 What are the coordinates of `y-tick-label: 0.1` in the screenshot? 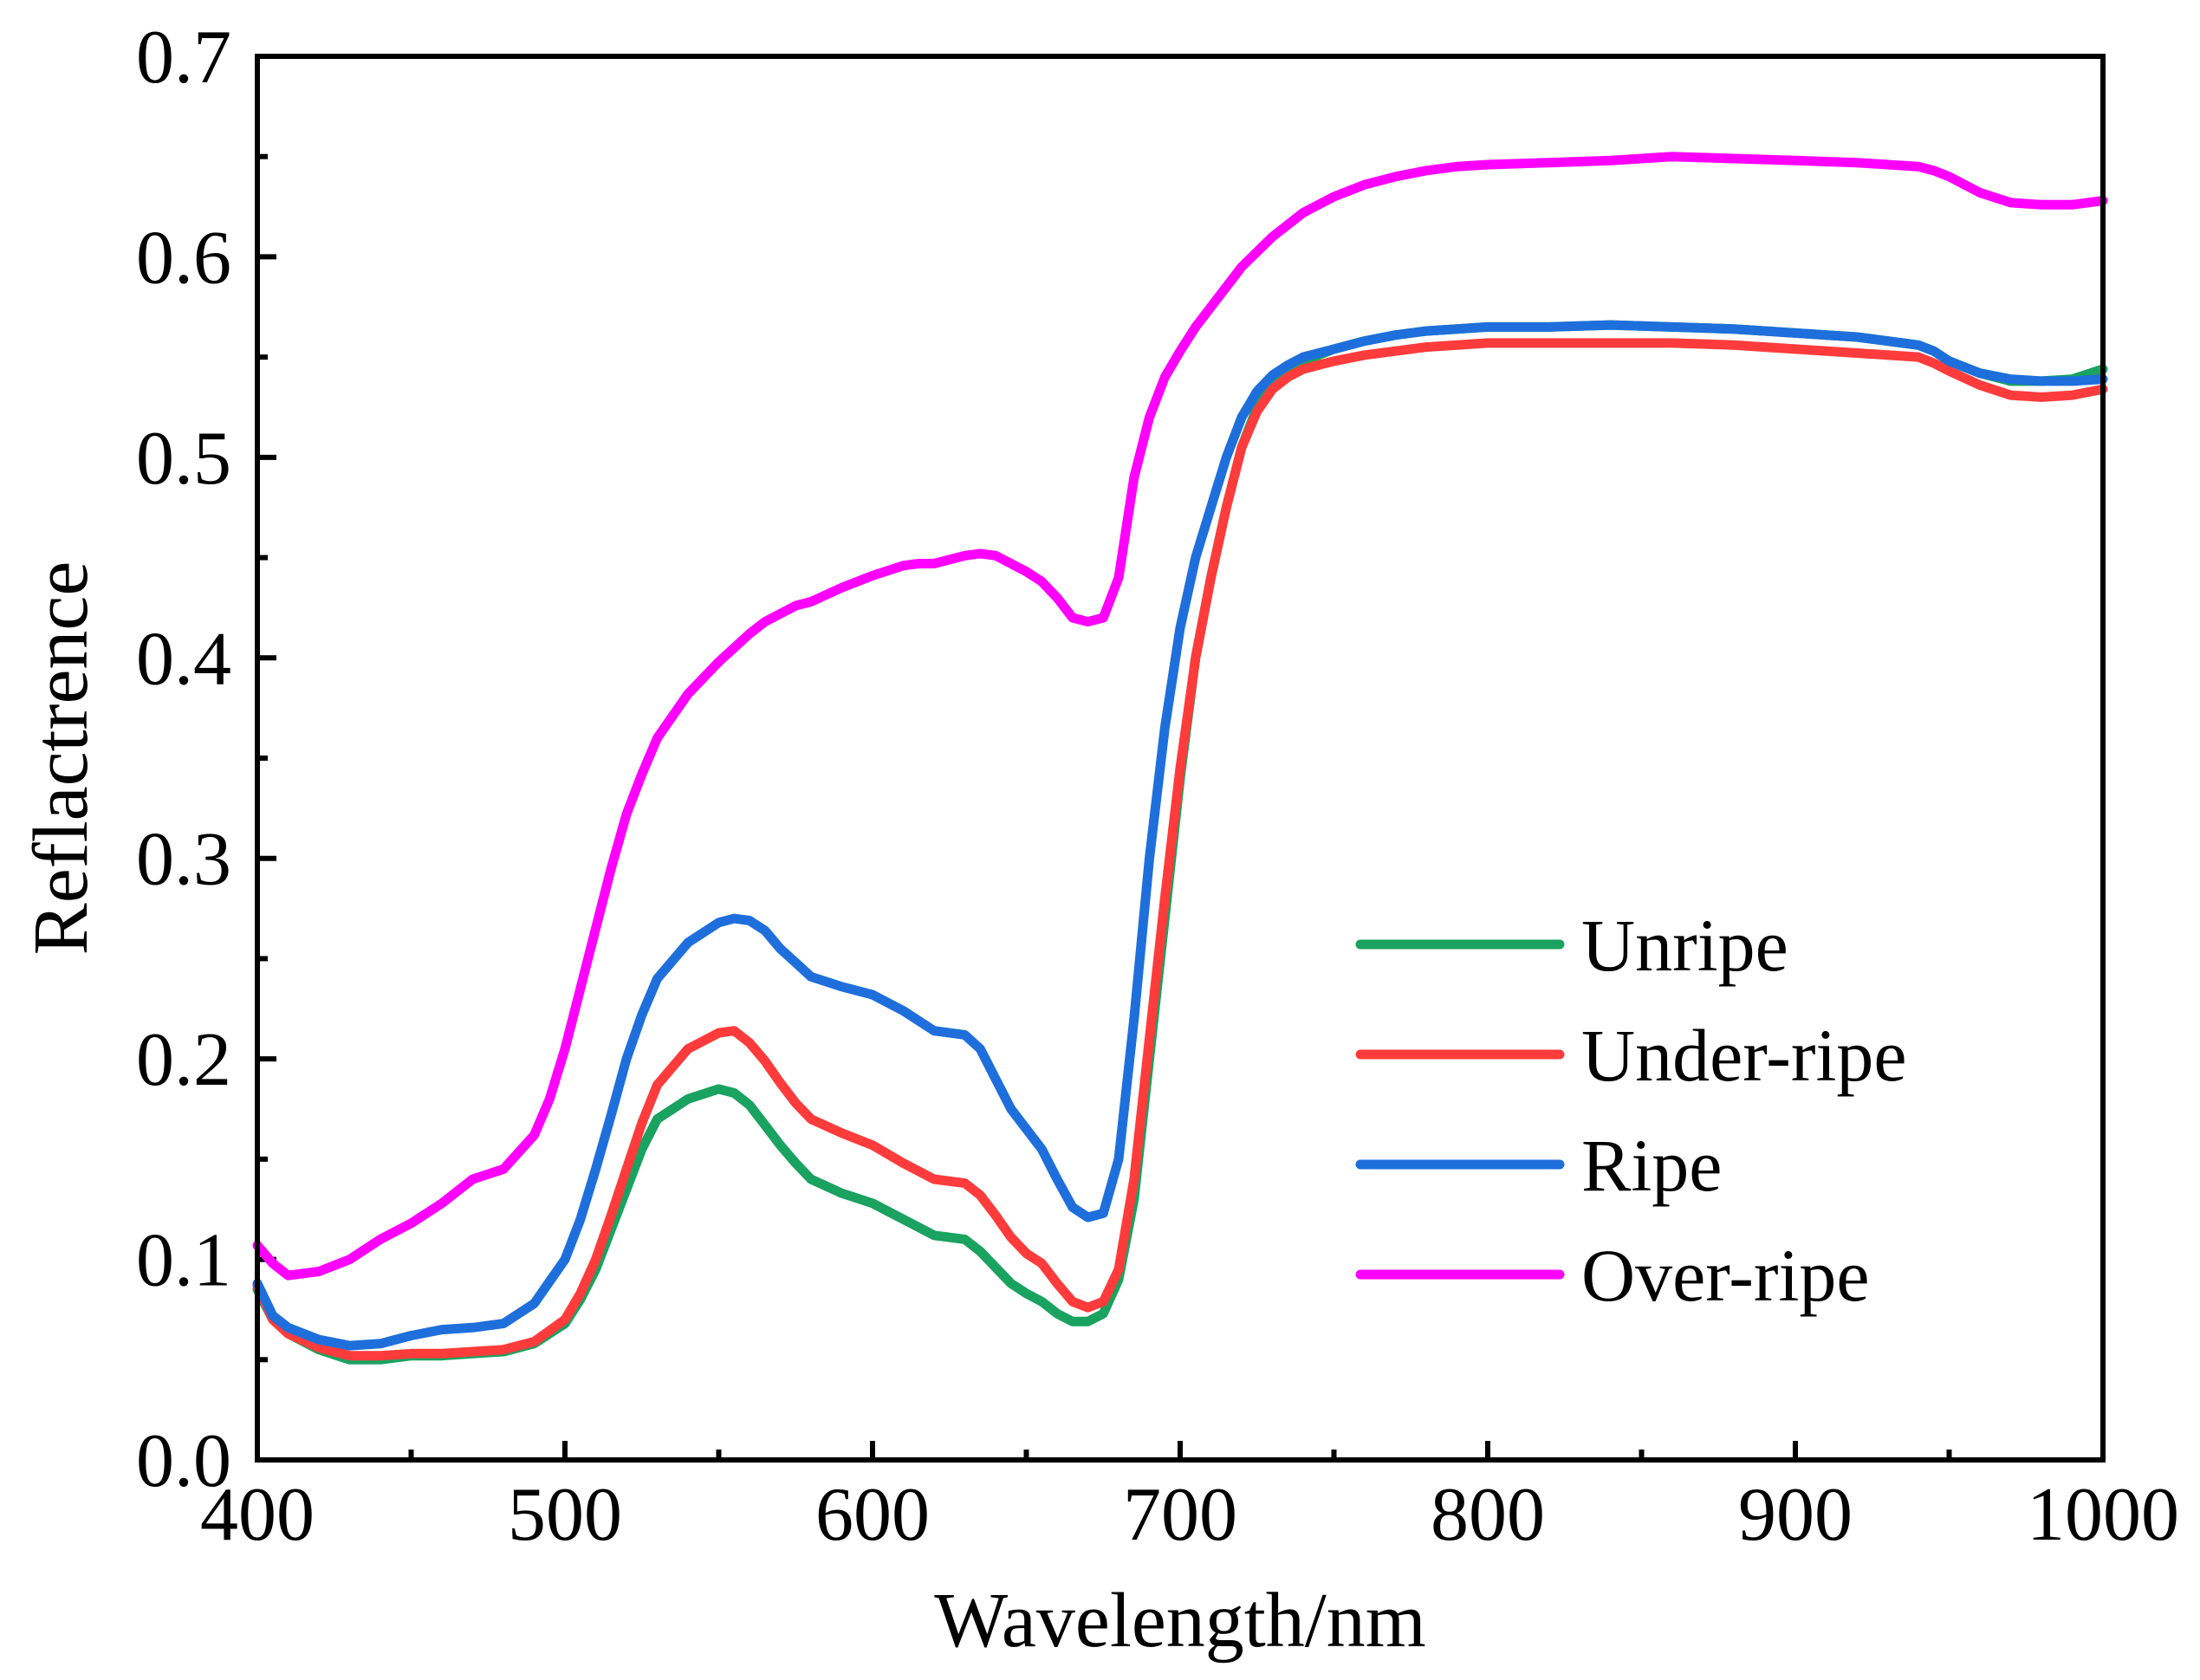 It's located at (183, 1261).